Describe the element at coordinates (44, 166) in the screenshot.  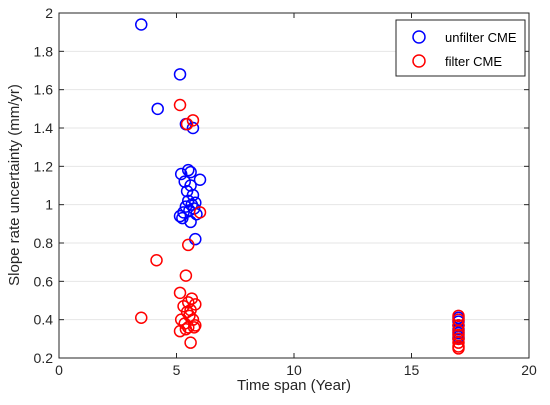
I see `y-tick-label: 1.2` at that location.